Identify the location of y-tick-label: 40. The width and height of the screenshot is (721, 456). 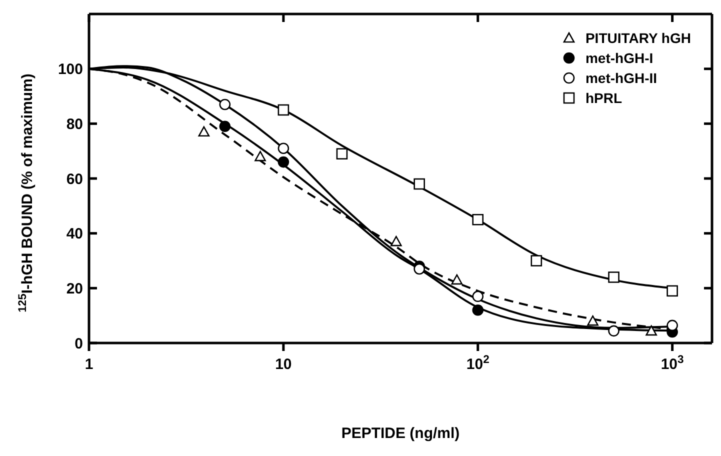
(74, 234).